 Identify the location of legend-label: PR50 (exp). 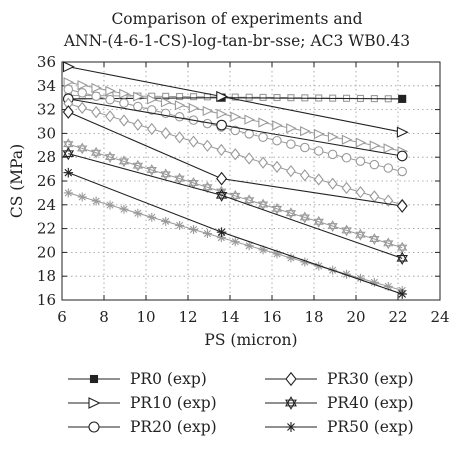
(370, 427).